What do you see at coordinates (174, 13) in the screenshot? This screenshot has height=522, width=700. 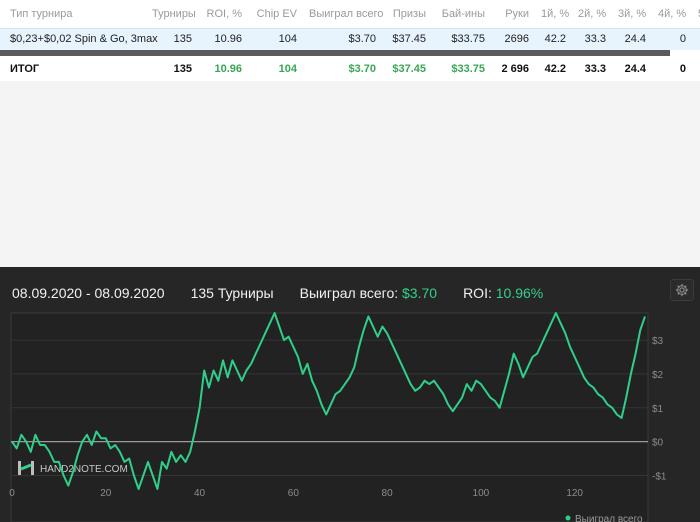 I see `column-header-tournaments: Турниры` at bounding box center [174, 13].